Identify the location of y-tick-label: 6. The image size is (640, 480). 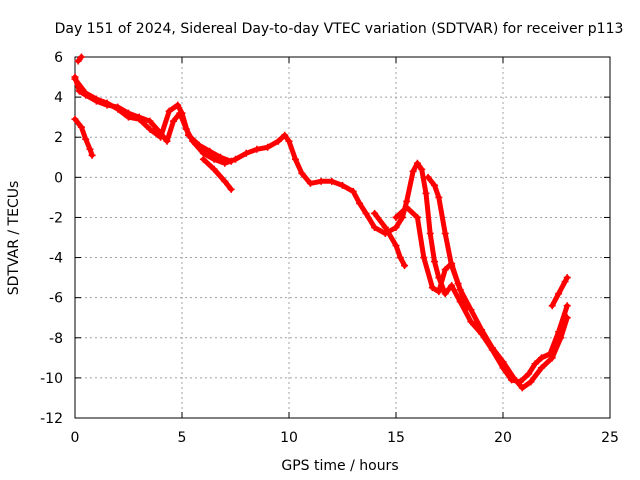
(58, 58).